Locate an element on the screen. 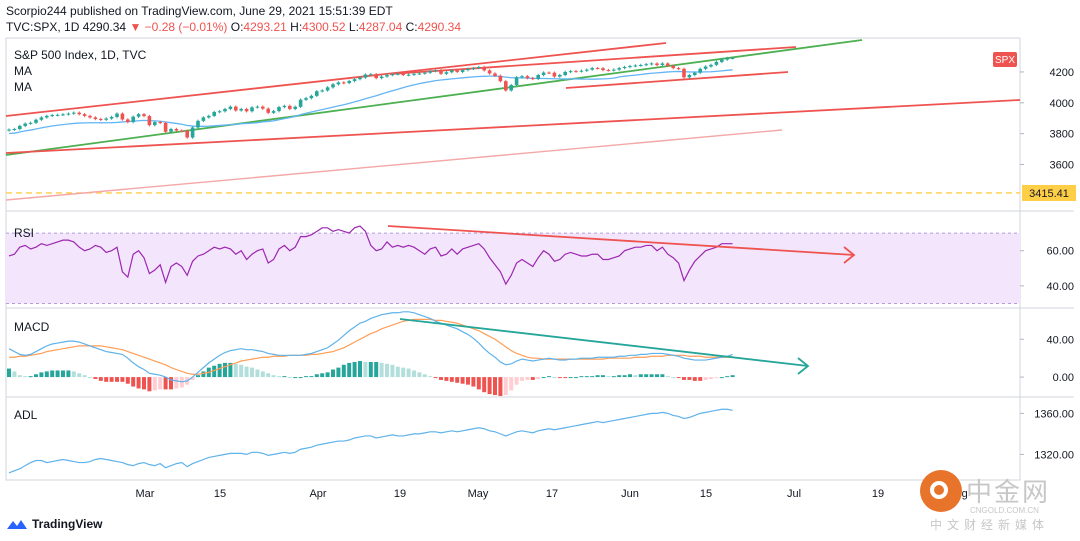 This screenshot has width=1080, height=541. x-tick-label: Apr is located at coordinates (317, 494).